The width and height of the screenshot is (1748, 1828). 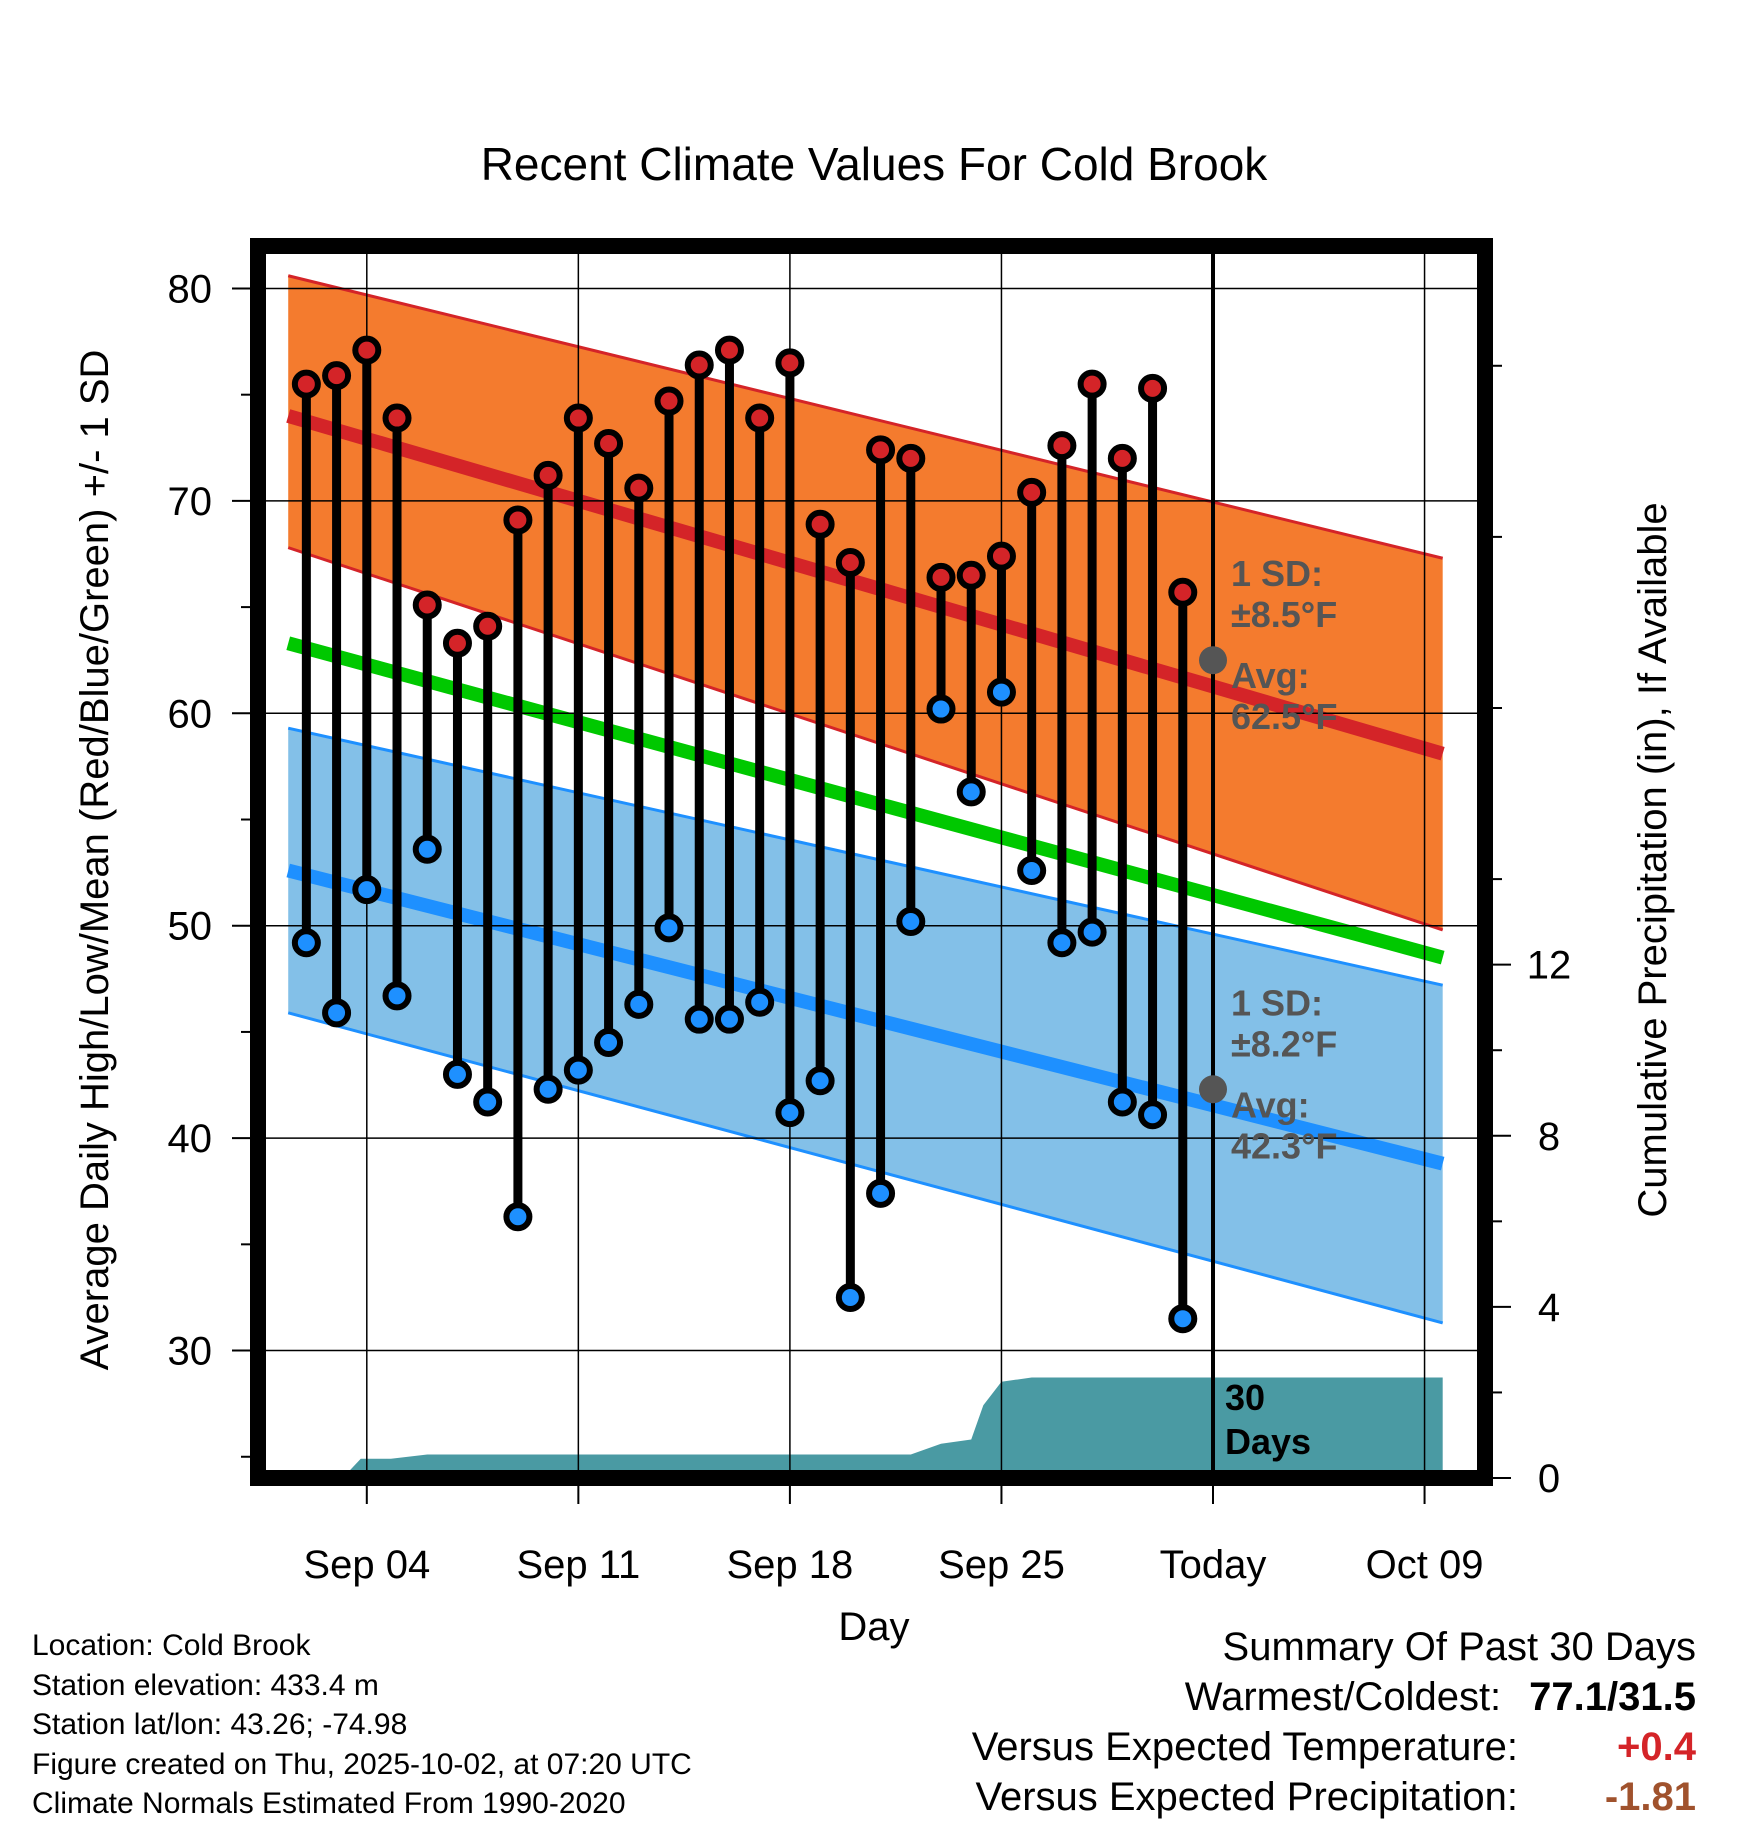 I want to click on y-tick-label: 70, so click(x=190, y=502).